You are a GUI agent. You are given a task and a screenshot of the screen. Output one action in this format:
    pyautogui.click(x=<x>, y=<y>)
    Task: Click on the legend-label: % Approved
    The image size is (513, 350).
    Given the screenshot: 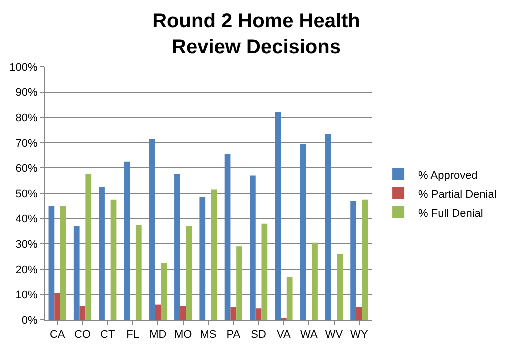 What is the action you would take?
    pyautogui.click(x=448, y=176)
    